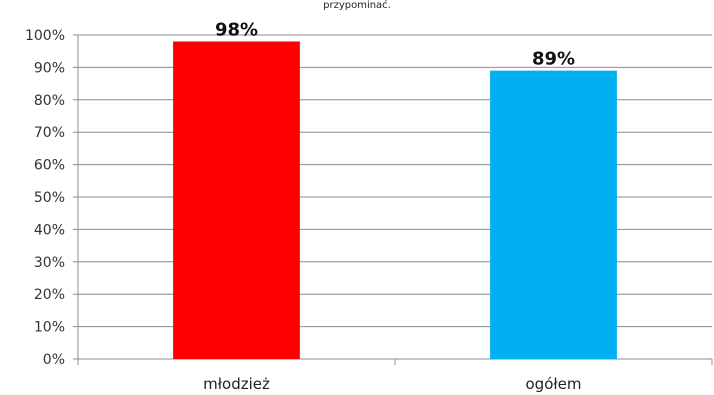  I want to click on category-label-1: młodzież, so click(236, 384).